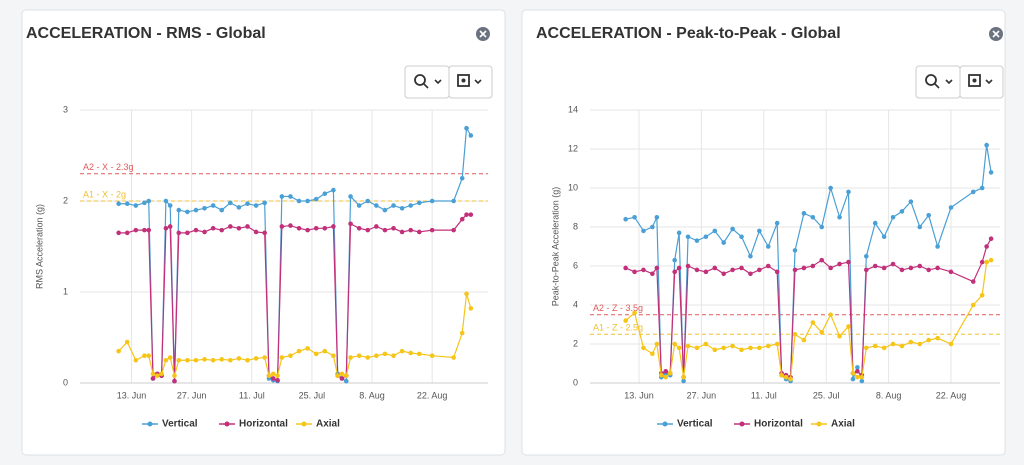 The width and height of the screenshot is (1024, 465). Describe the element at coordinates (575, 304) in the screenshot. I see `y-tick-label: 4` at that location.